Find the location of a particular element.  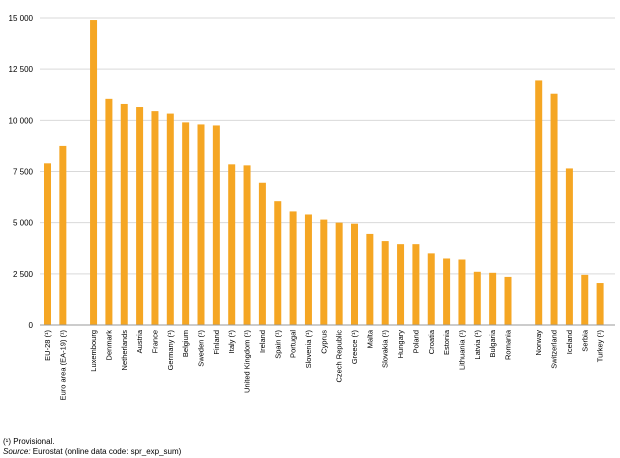

y-tick-label: 7 500 is located at coordinates (23, 172).